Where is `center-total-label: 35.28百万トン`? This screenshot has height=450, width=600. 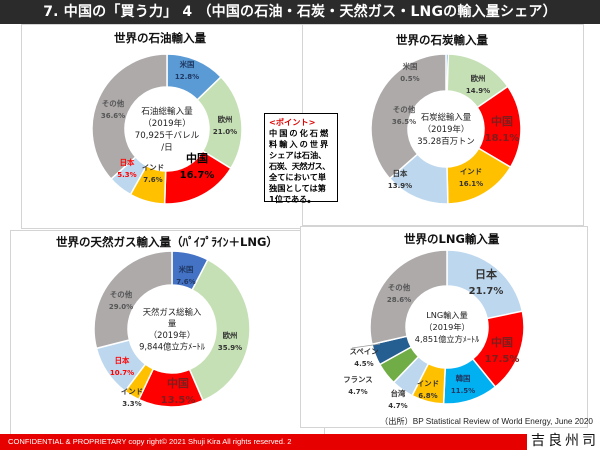
center-total-label: 35.28百万トン is located at coordinates (445, 141).